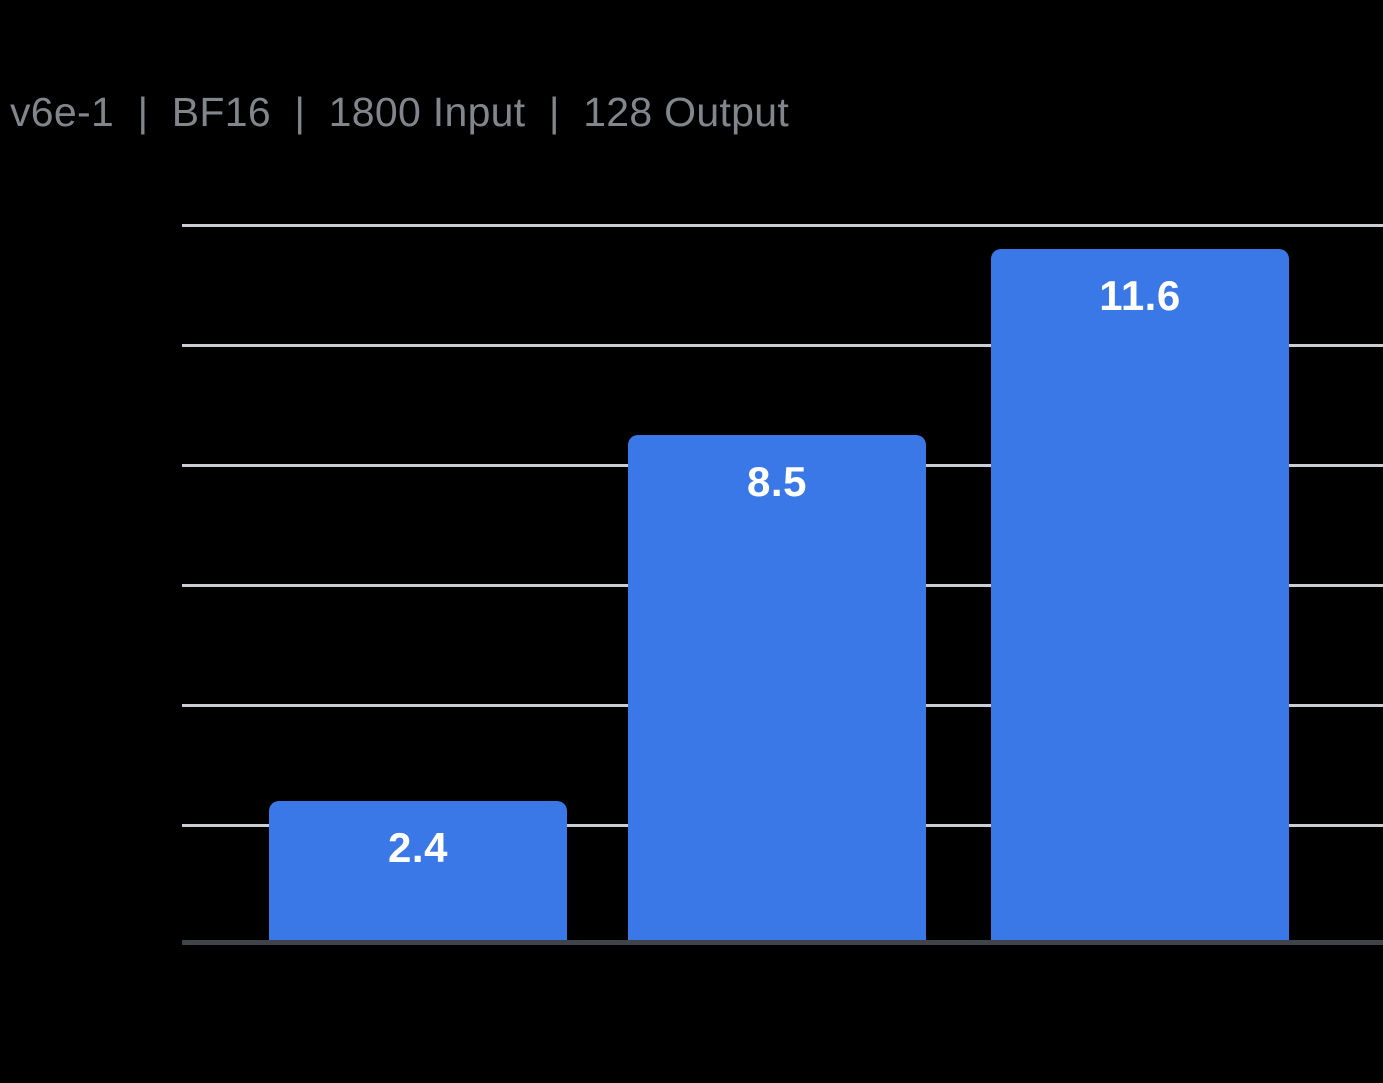  What do you see at coordinates (418, 847) in the screenshot?
I see `bar-value-label: 2.4` at bounding box center [418, 847].